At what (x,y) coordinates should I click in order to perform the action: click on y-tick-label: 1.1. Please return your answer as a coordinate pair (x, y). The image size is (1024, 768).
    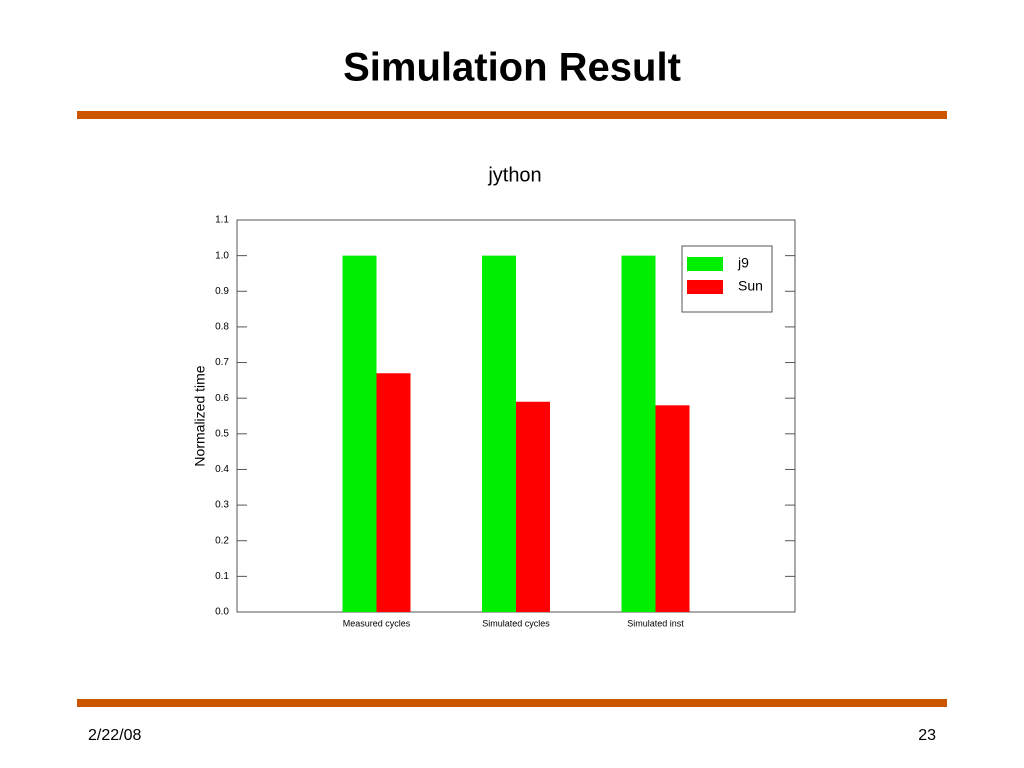
    Looking at the image, I should click on (222, 220).